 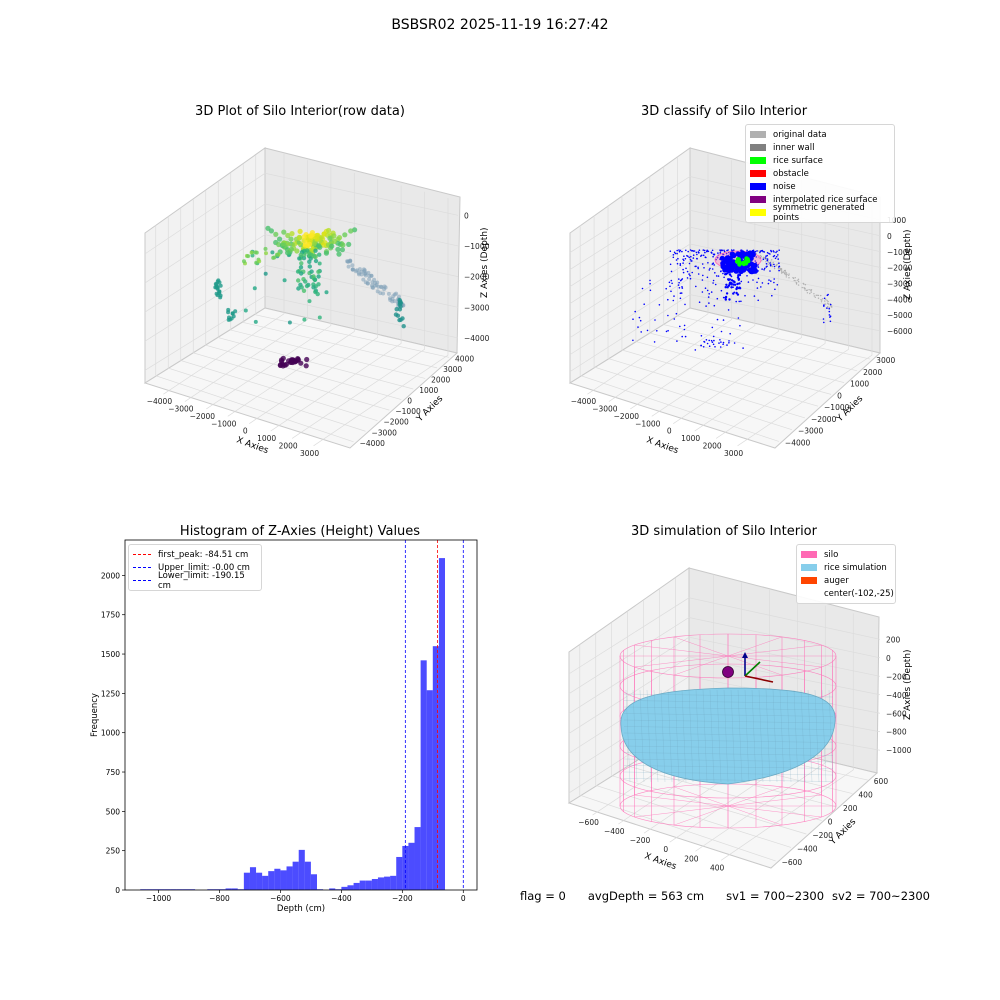 I want to click on flag-text: flag = 0, so click(x=543, y=896).